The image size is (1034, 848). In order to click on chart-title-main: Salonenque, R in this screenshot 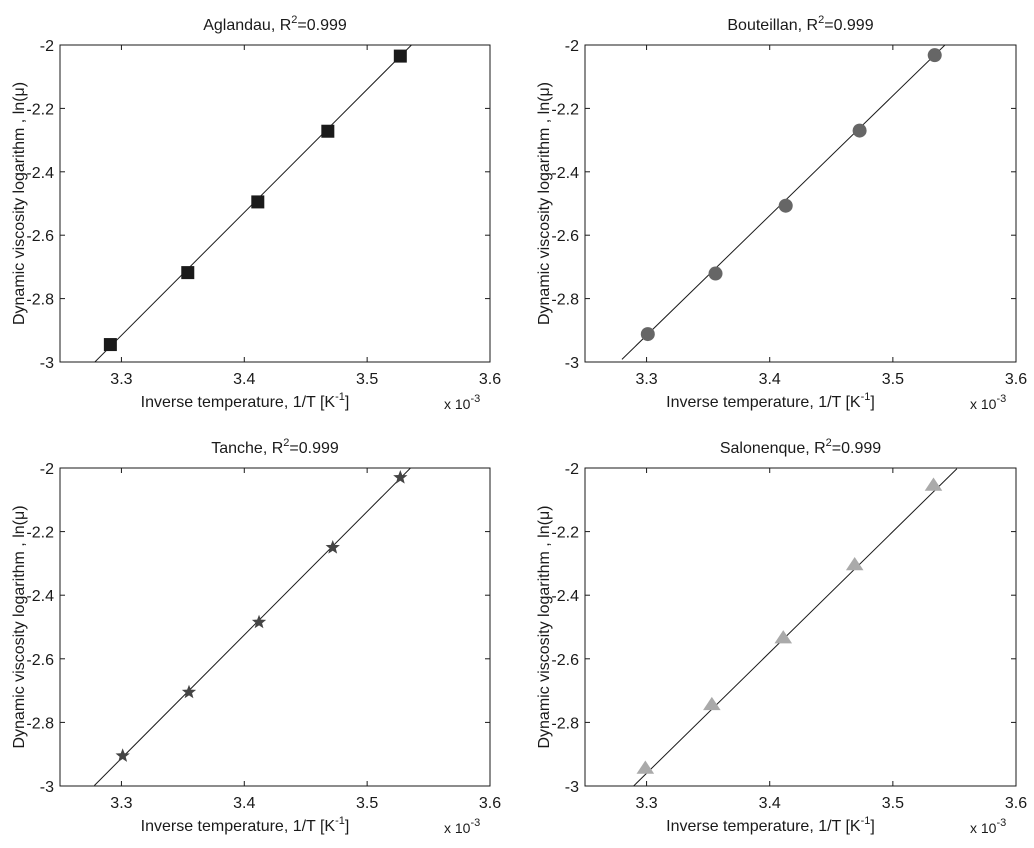, I will do `click(773, 448)`.